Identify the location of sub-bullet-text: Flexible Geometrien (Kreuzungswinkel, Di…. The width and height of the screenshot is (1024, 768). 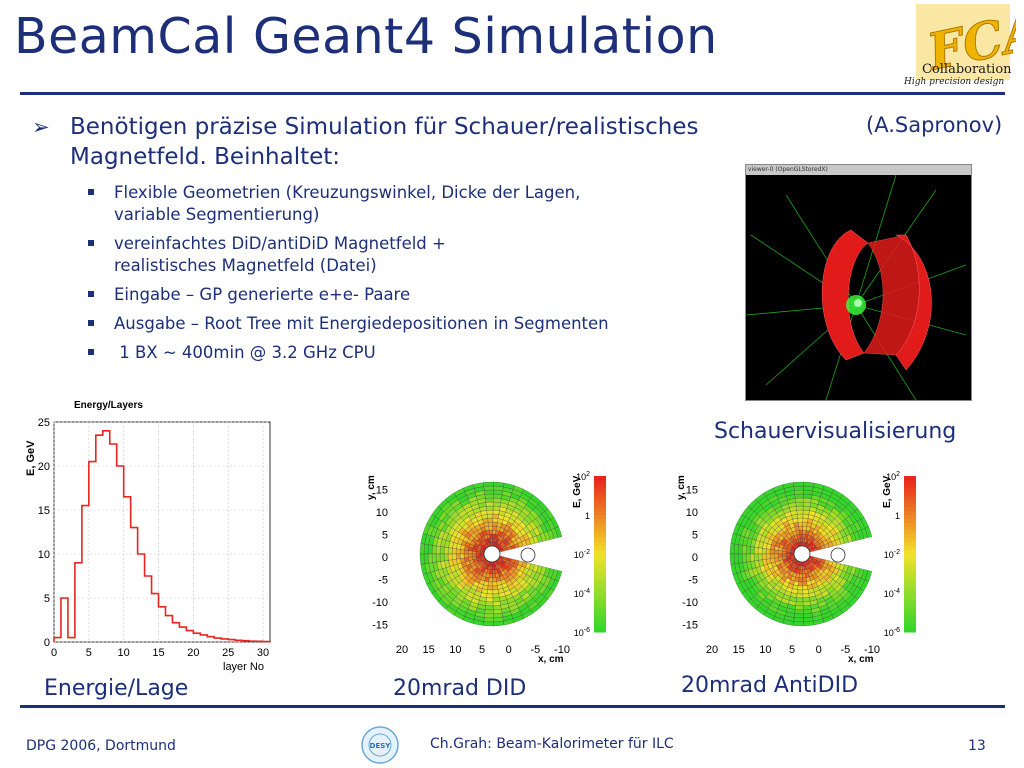
(347, 203).